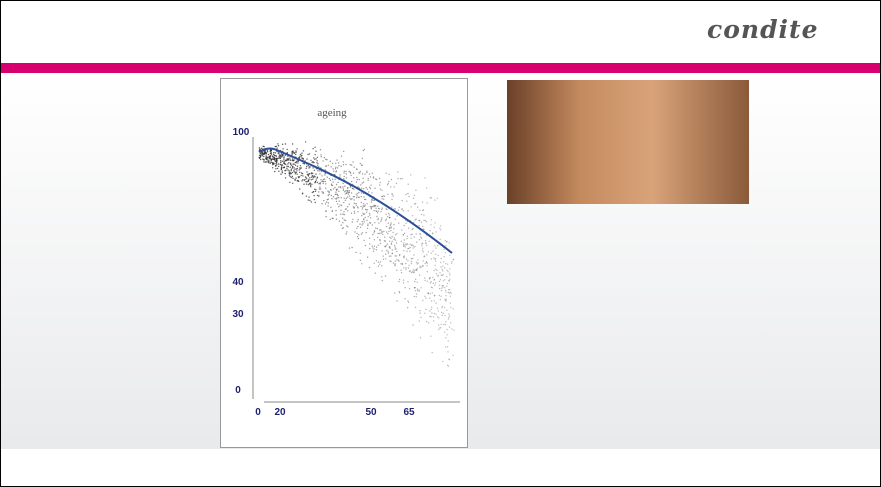 The height and width of the screenshot is (487, 881). I want to click on x-tick-label: 0, so click(258, 412).